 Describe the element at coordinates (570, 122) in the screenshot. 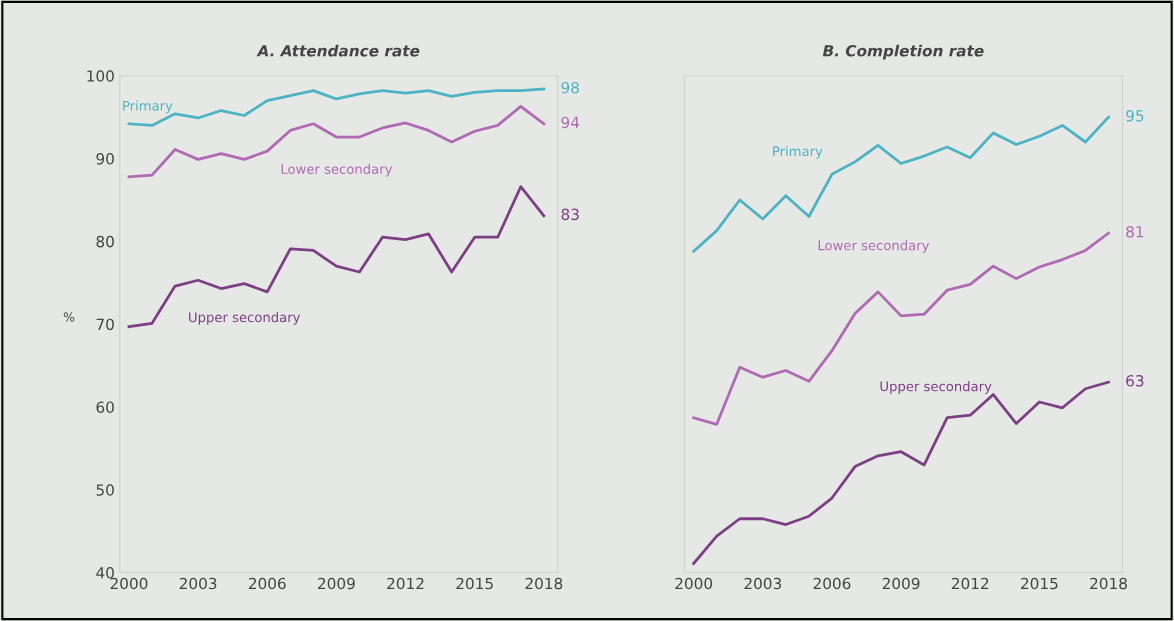

I see `data-label: 94` at that location.